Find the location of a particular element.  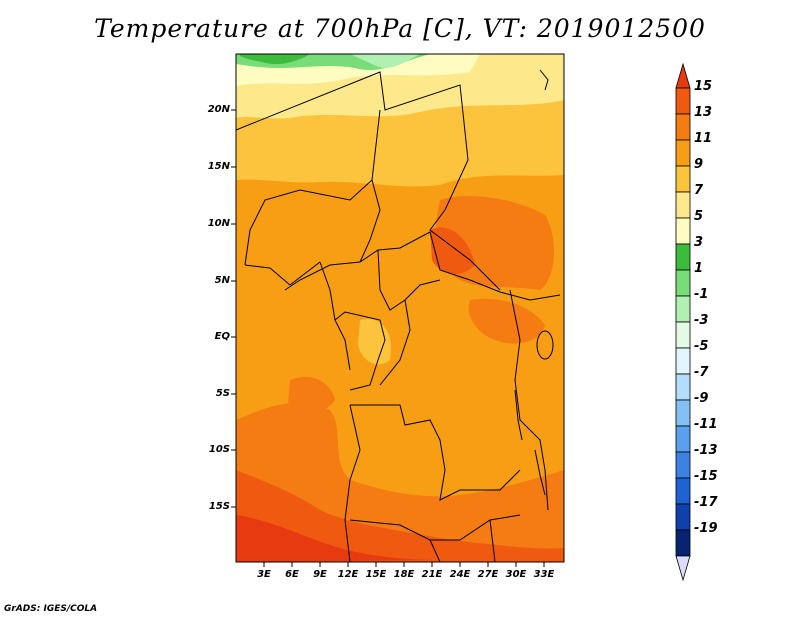

colorbar-max-arrow is located at coordinates (683, 75).